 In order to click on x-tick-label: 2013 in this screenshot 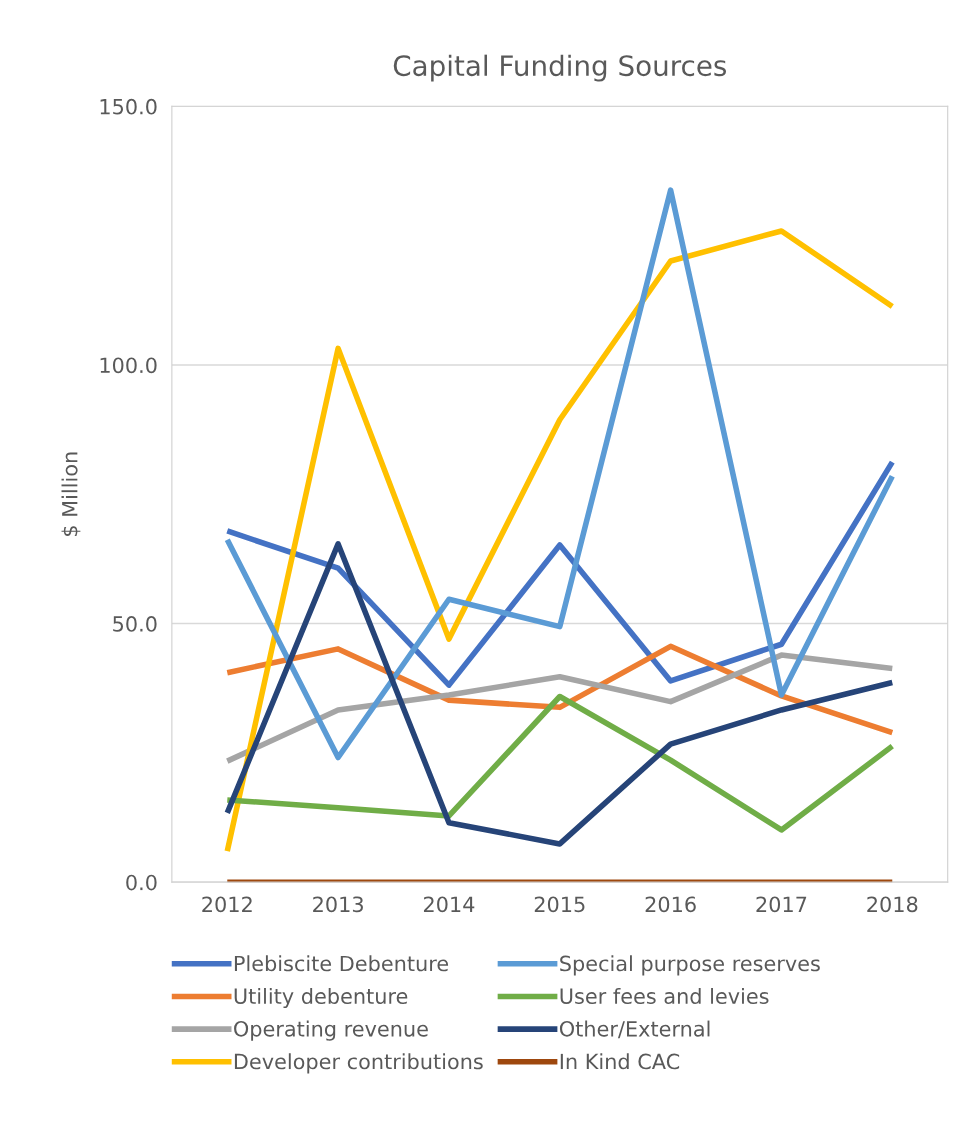, I will do `click(338, 904)`.